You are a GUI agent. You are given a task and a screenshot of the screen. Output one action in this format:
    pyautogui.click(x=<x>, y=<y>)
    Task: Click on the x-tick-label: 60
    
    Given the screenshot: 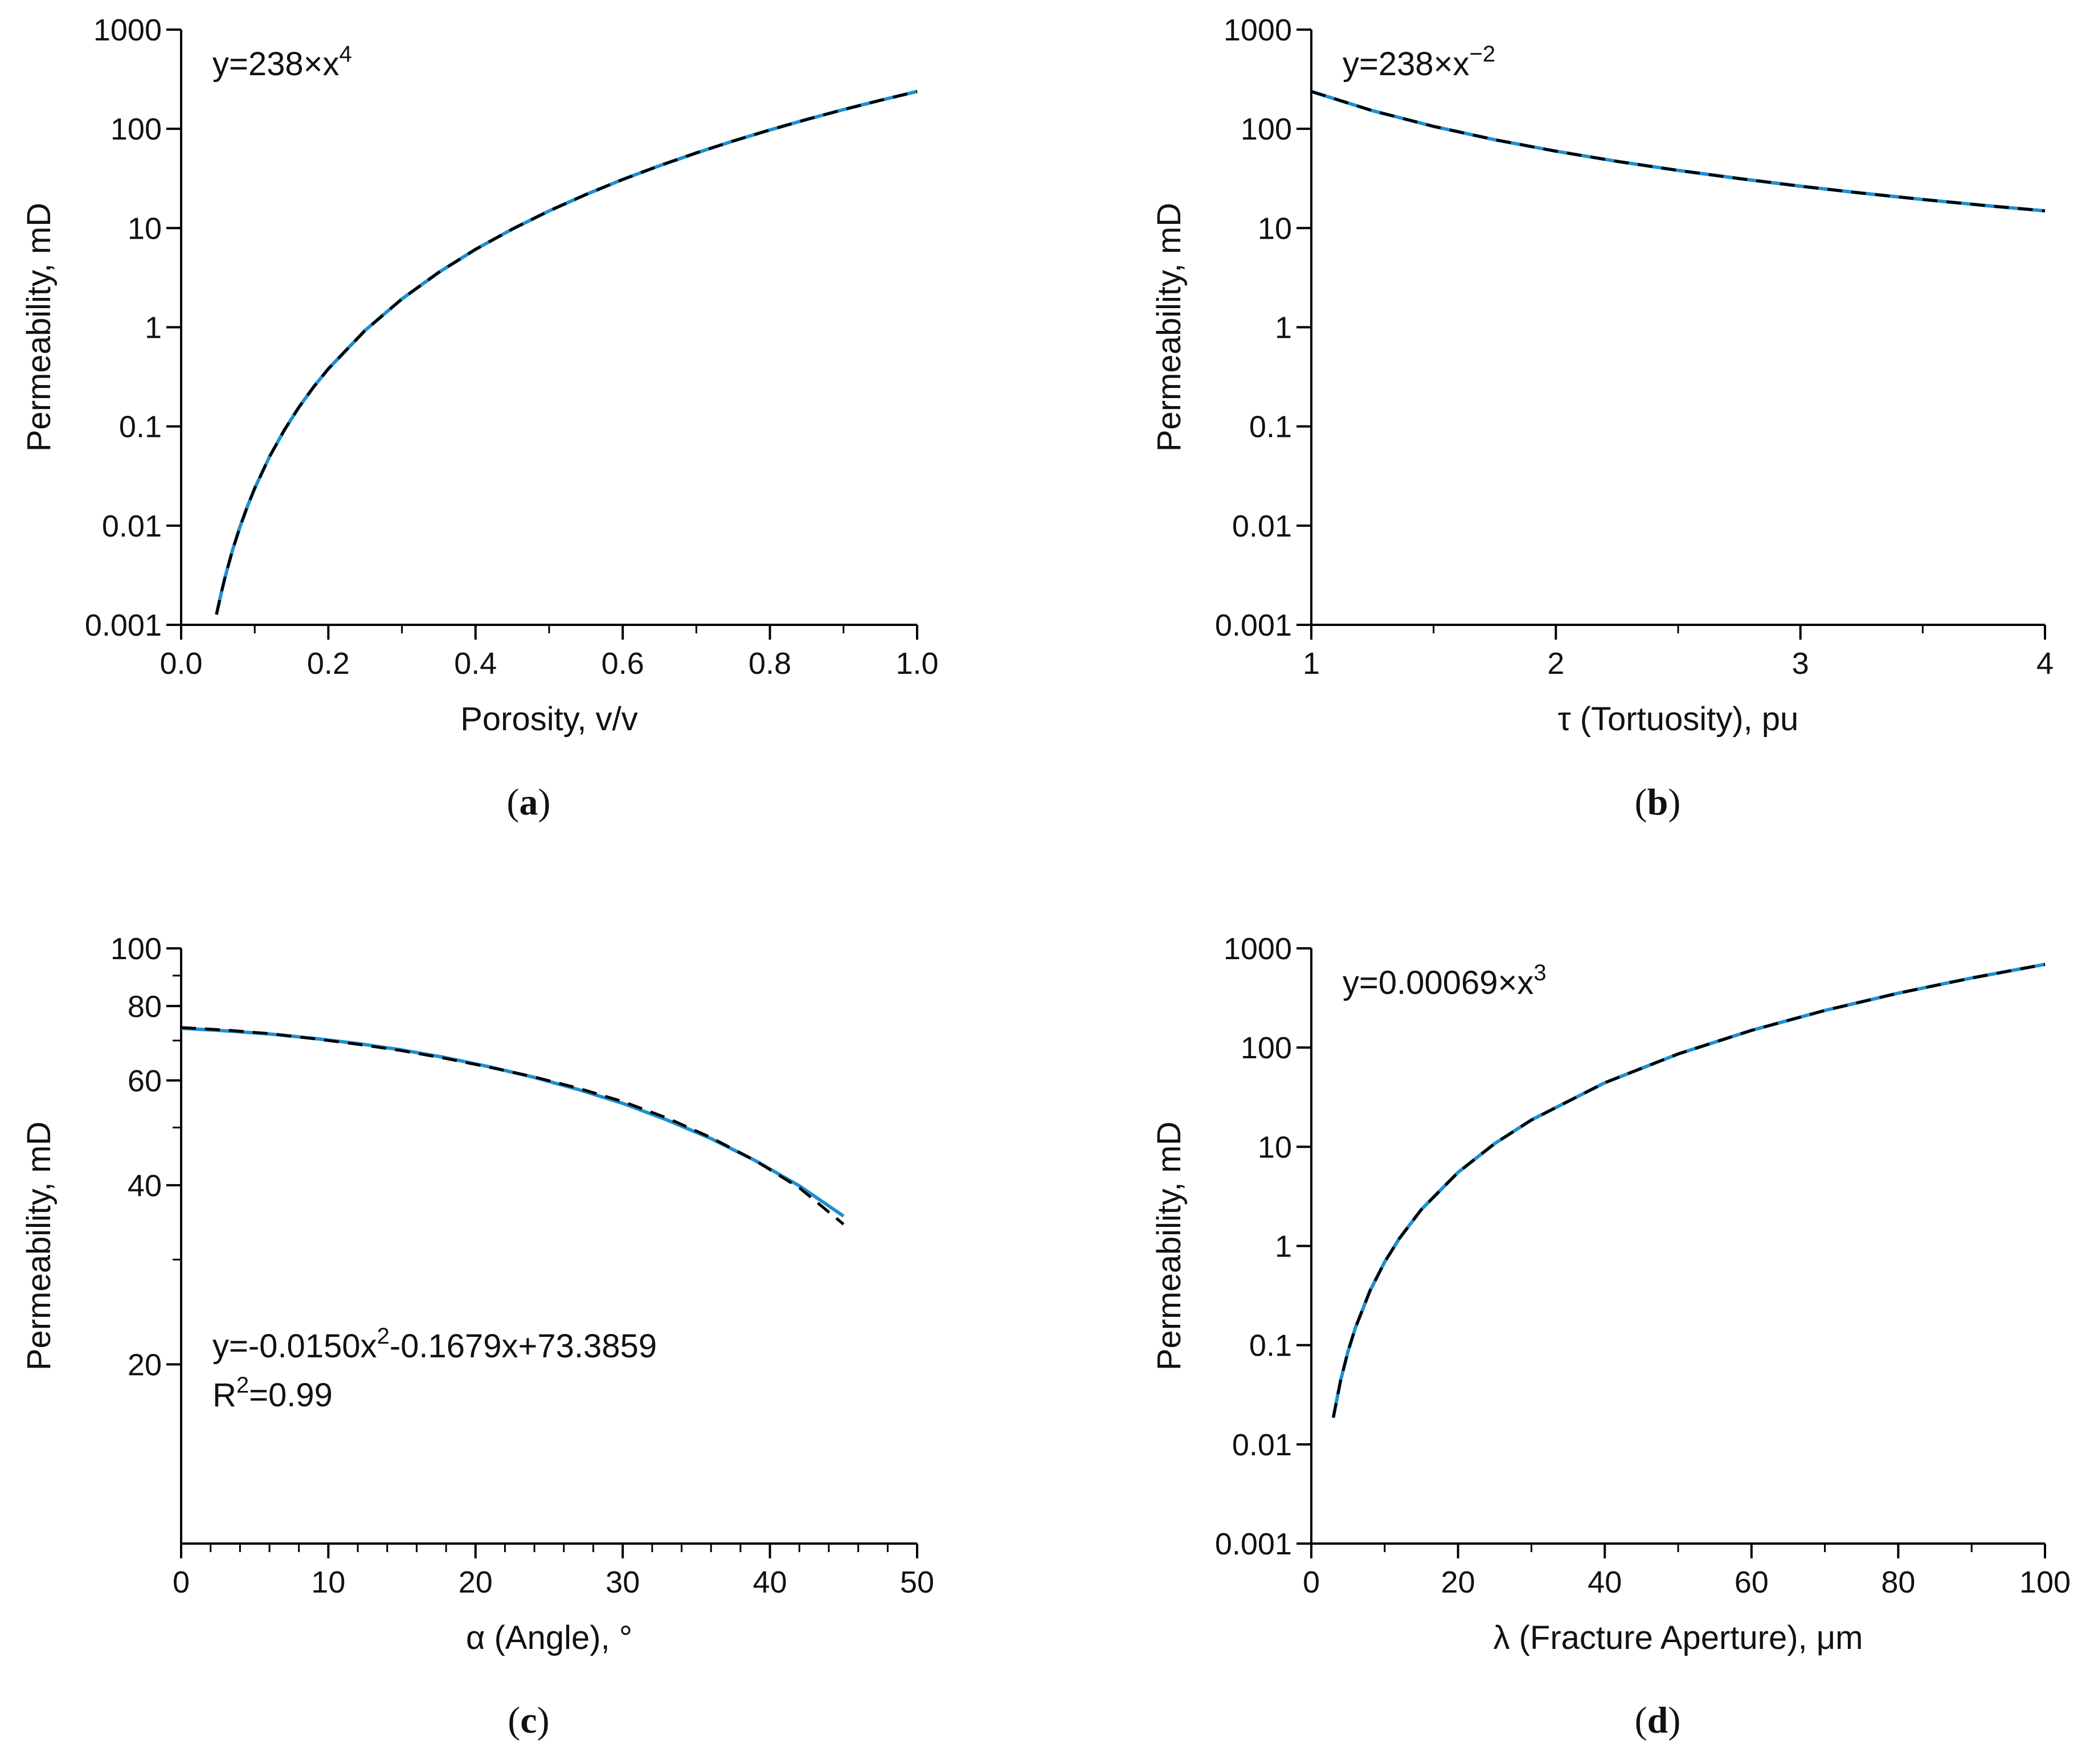 What is the action you would take?
    pyautogui.click(x=1752, y=1582)
    